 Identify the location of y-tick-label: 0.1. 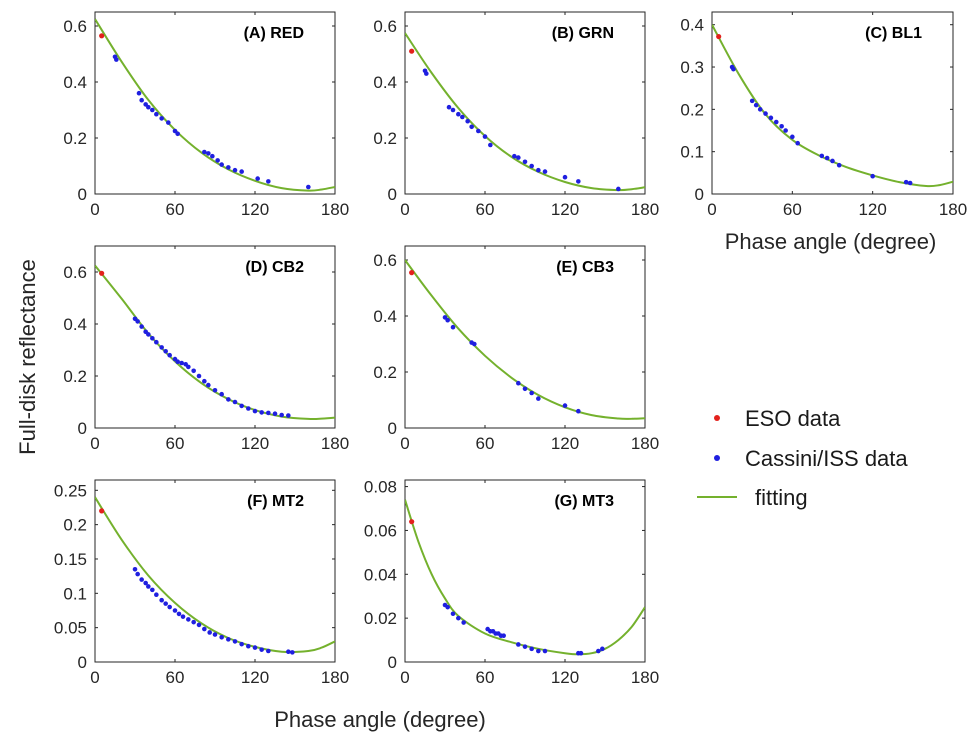
(692, 152).